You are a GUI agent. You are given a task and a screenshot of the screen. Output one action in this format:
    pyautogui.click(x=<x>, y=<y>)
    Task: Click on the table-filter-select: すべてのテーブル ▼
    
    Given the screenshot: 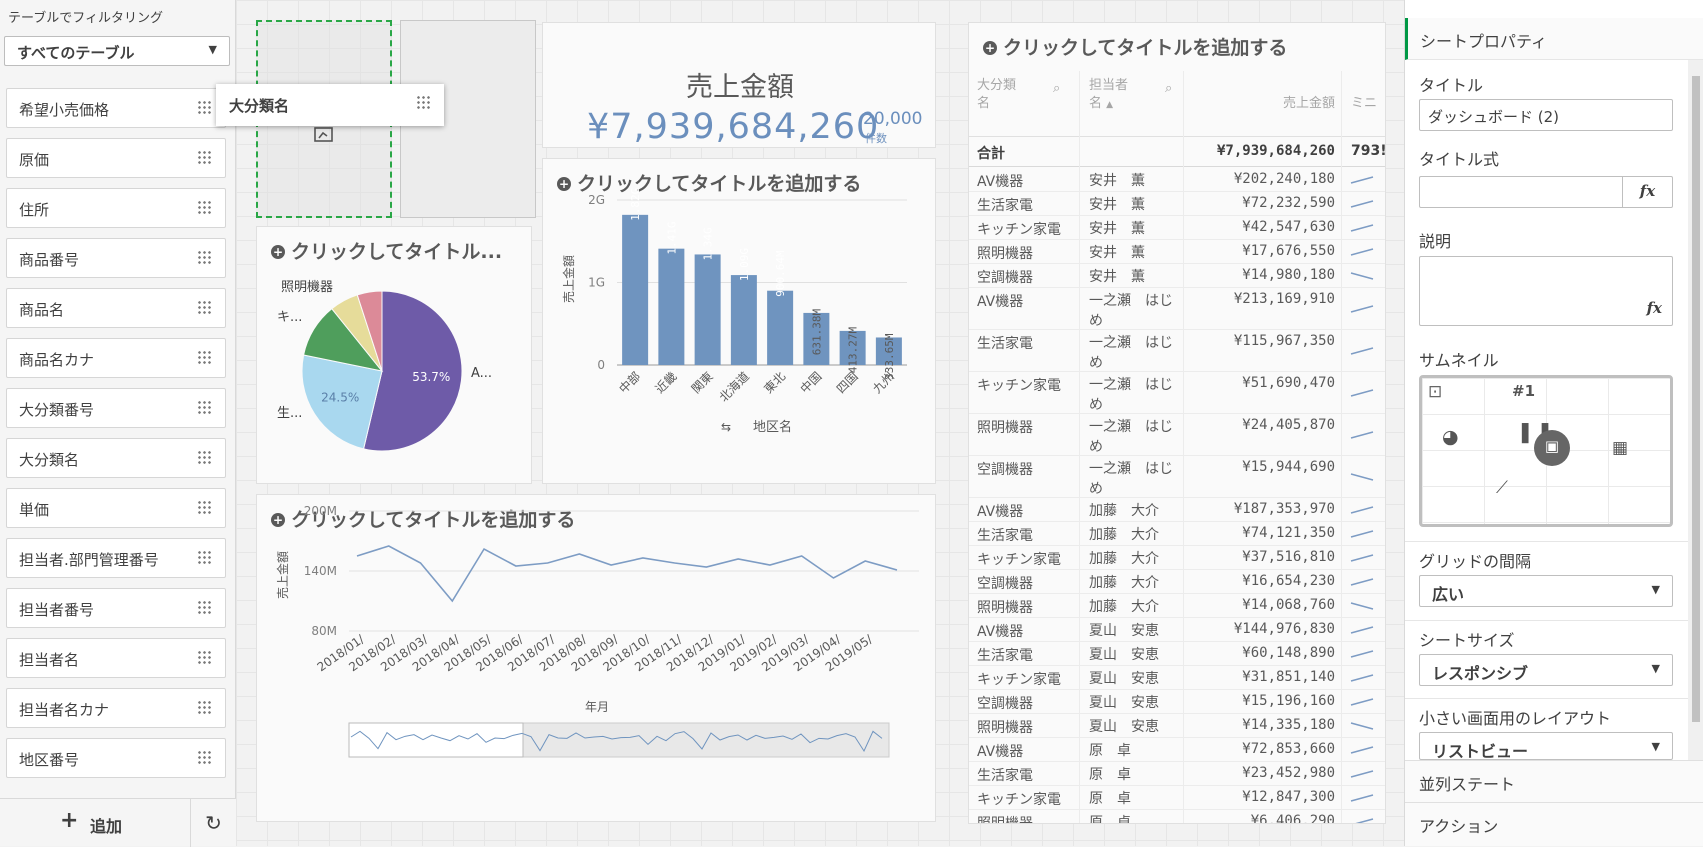 What is the action you would take?
    pyautogui.click(x=117, y=51)
    